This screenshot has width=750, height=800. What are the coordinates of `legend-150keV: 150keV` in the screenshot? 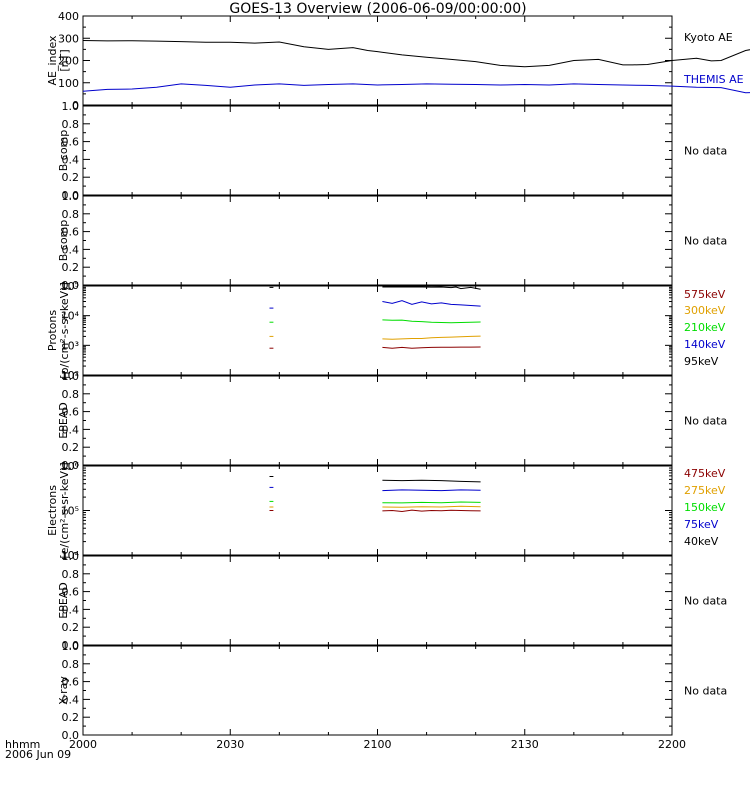 It's located at (705, 507).